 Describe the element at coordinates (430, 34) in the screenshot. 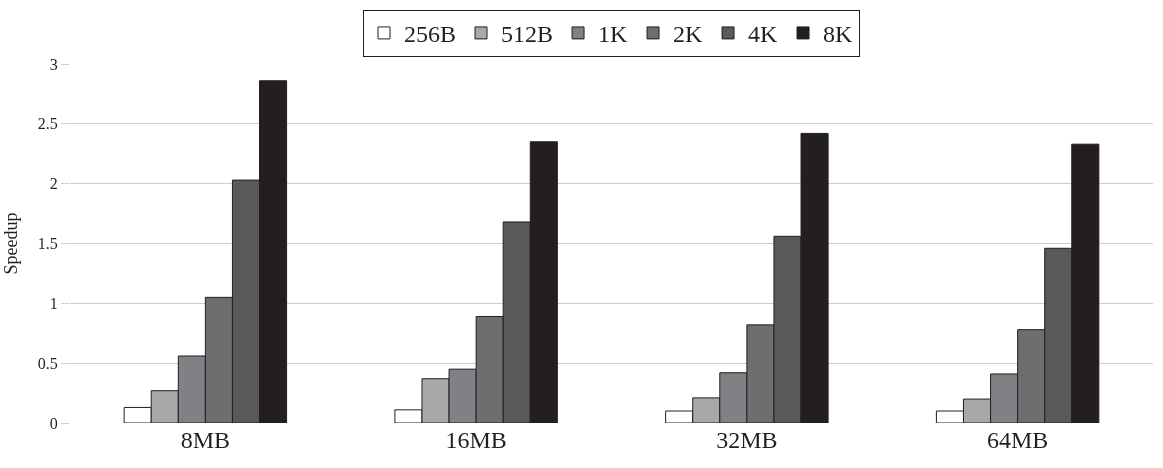

I see `legend-label: 256B` at that location.